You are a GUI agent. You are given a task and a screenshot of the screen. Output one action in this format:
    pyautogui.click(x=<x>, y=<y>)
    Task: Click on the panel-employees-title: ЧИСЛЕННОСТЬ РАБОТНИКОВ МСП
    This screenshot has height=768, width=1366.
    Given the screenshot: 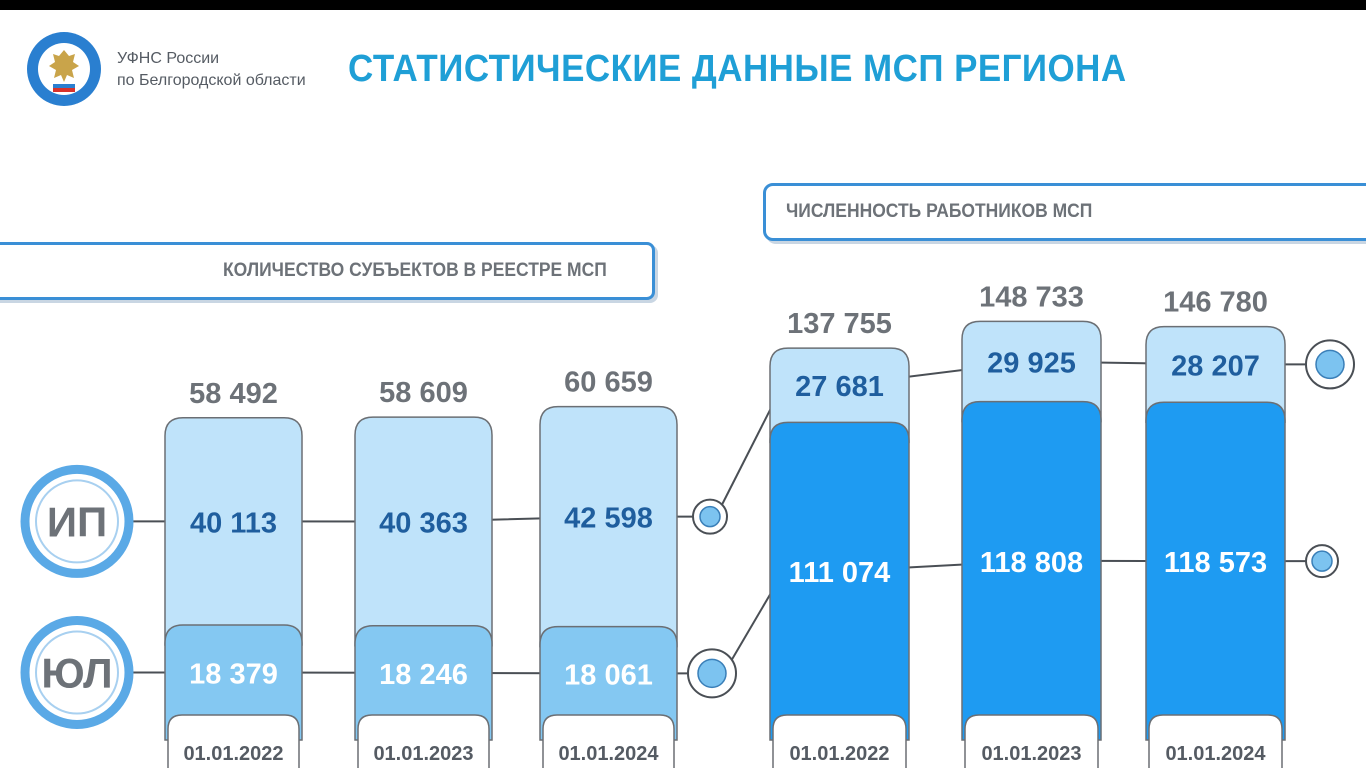 What is the action you would take?
    pyautogui.click(x=939, y=211)
    